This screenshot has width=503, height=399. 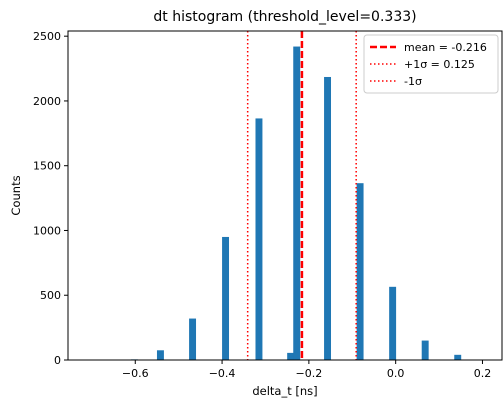 What do you see at coordinates (396, 373) in the screenshot?
I see `x-tick-label: 0.0` at bounding box center [396, 373].